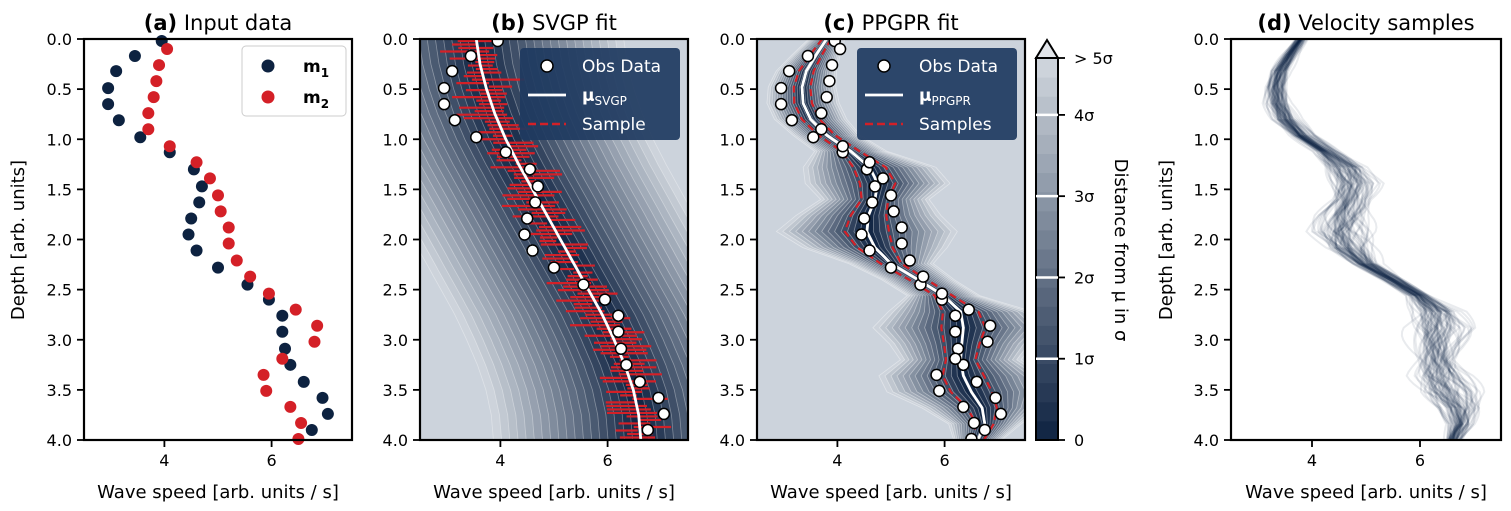  I want to click on colorbar-tick-label: 2σ, so click(1084, 277).